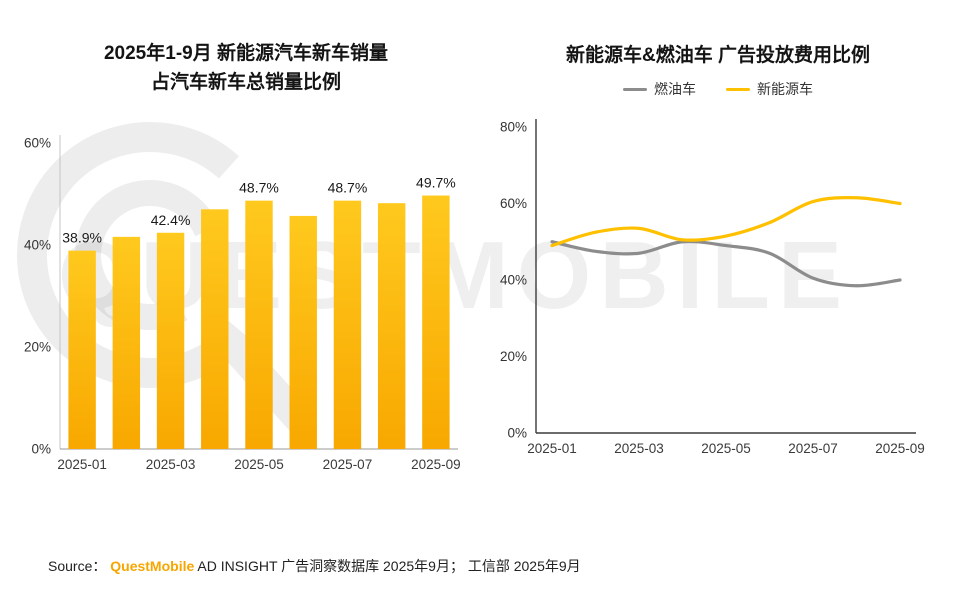 This screenshot has height=603, width=960. I want to click on nev-line-swatch, so click(738, 89).